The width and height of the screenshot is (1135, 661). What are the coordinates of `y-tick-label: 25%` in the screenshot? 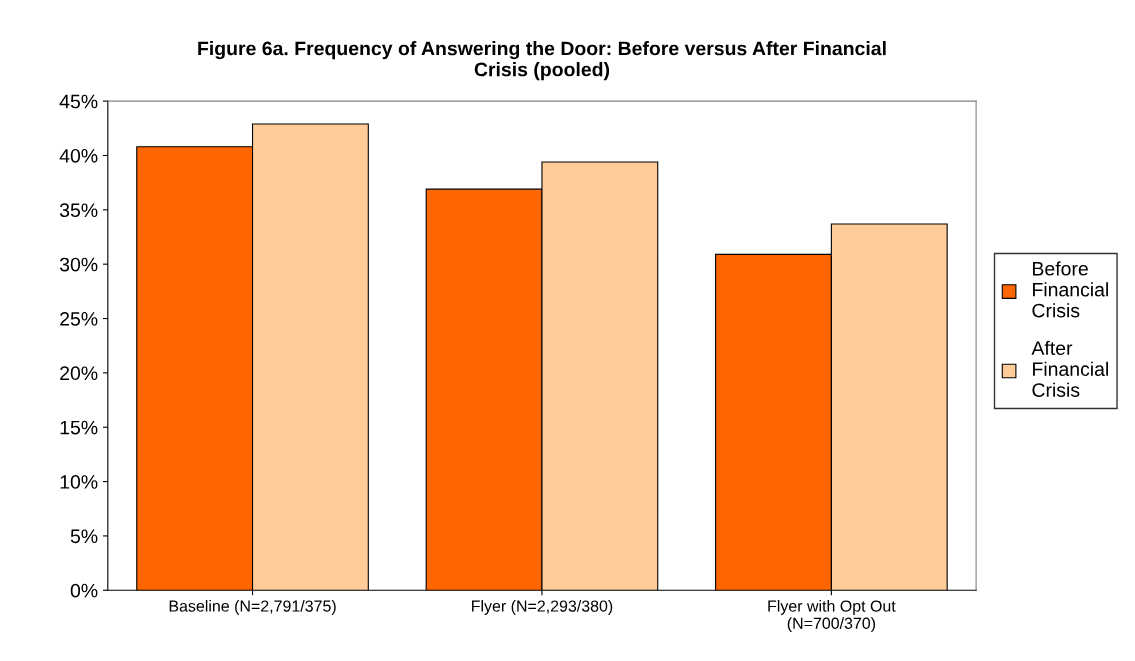 It's located at (79, 319).